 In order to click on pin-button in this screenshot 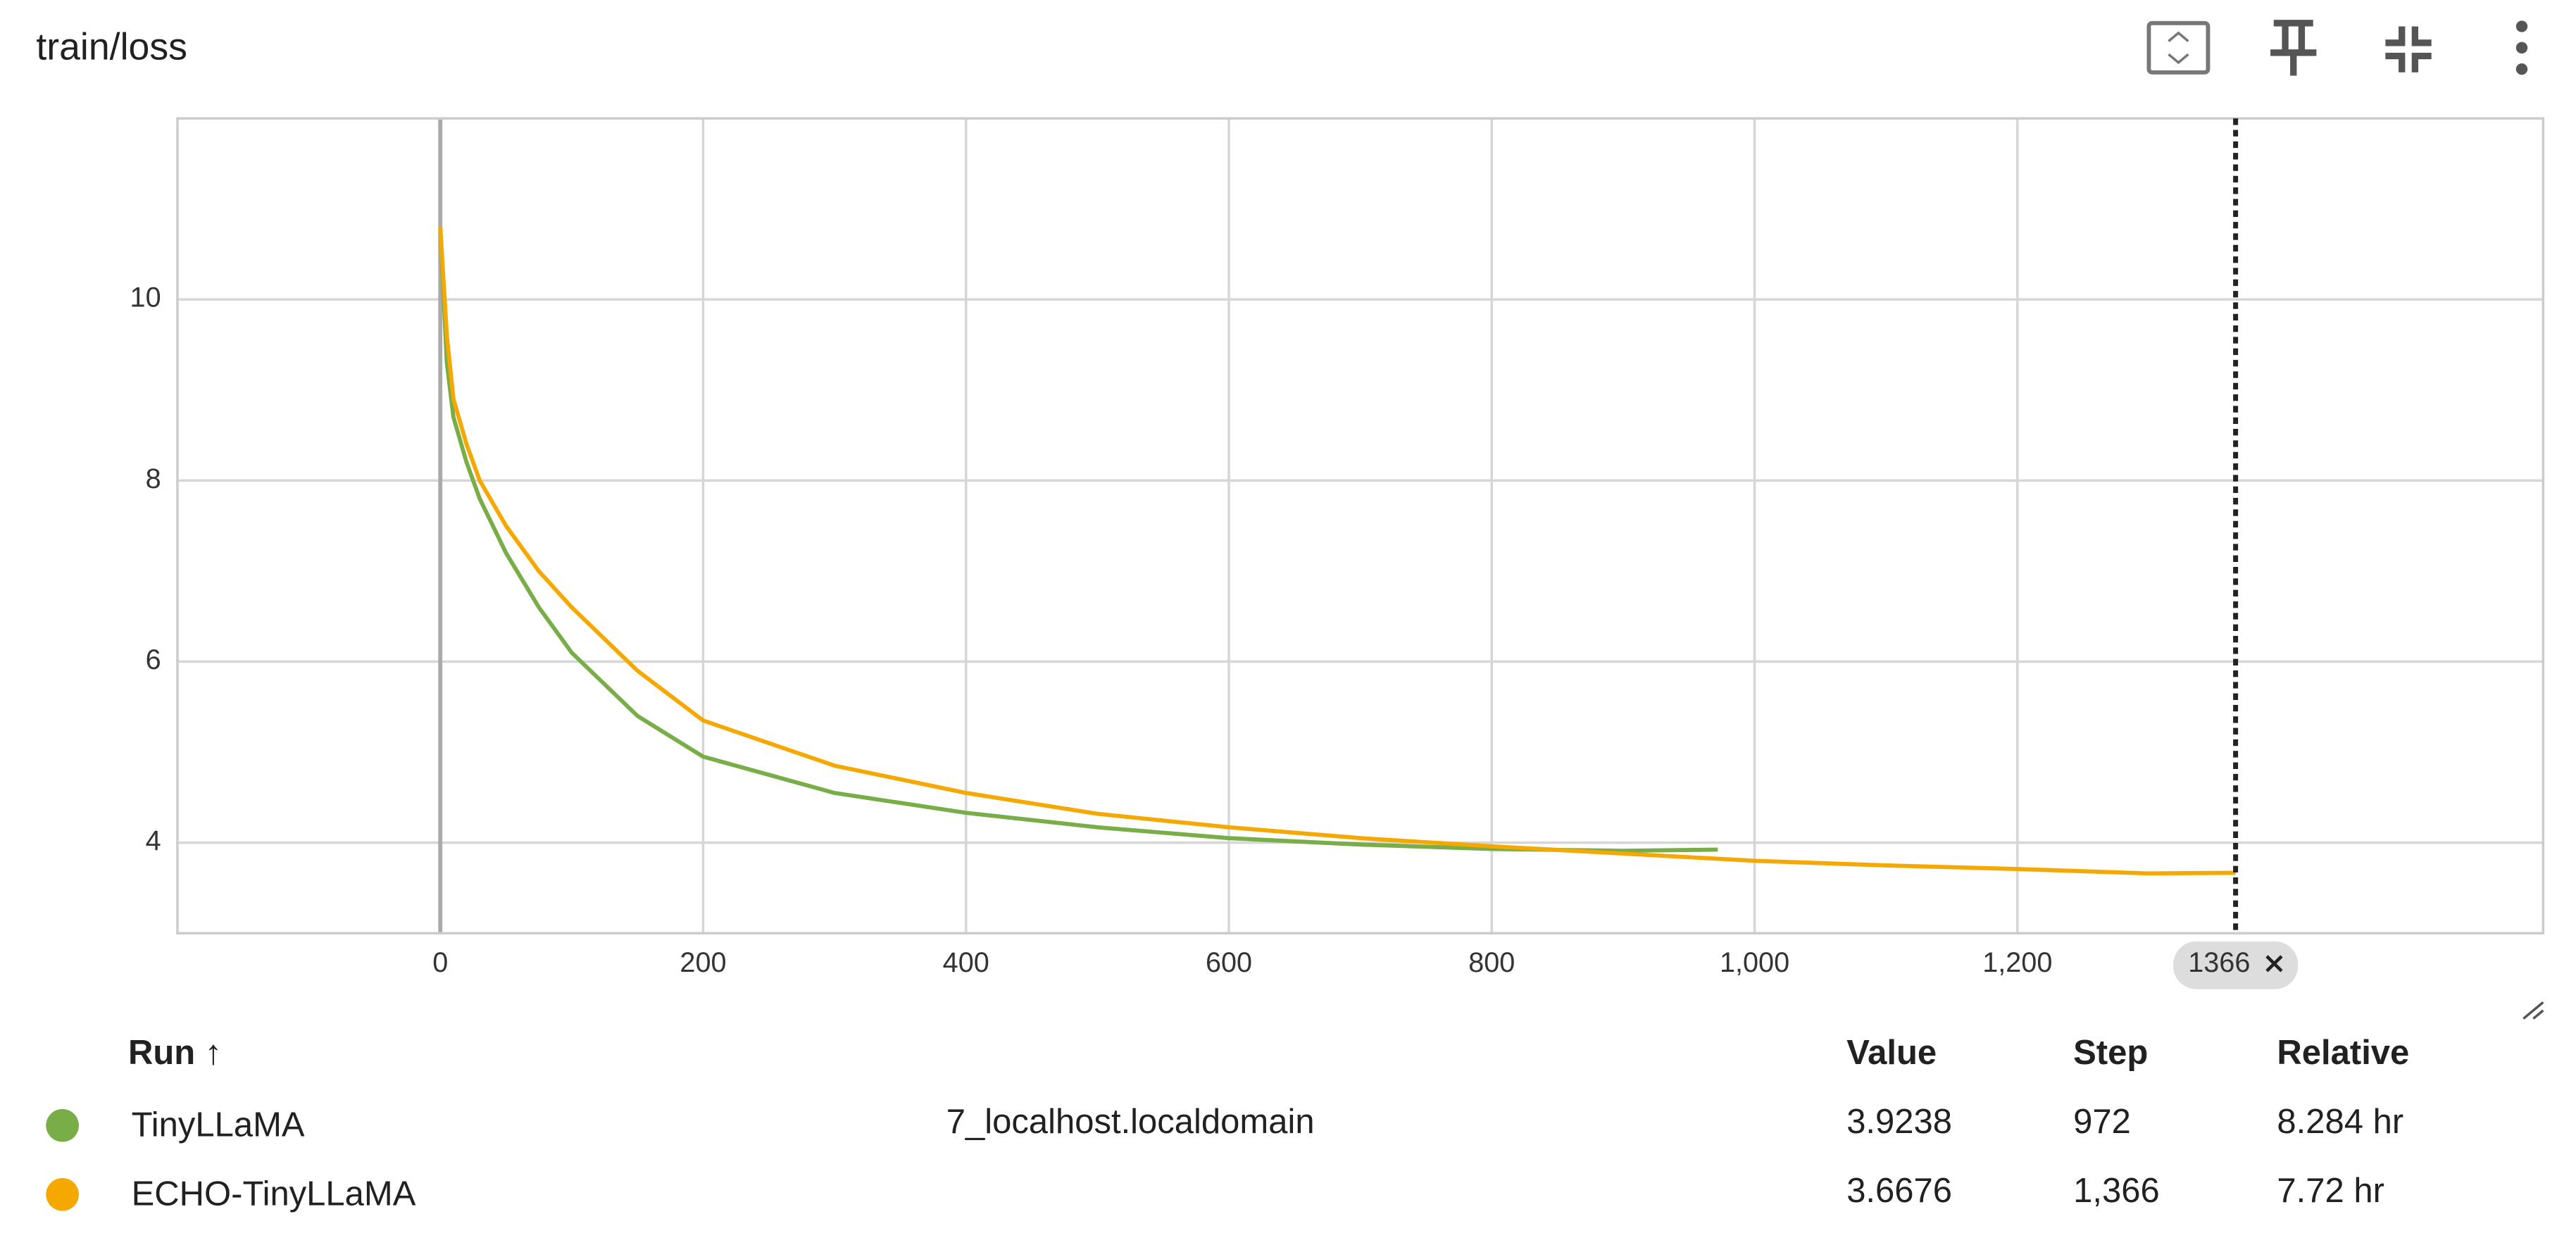, I will do `click(2293, 48)`.